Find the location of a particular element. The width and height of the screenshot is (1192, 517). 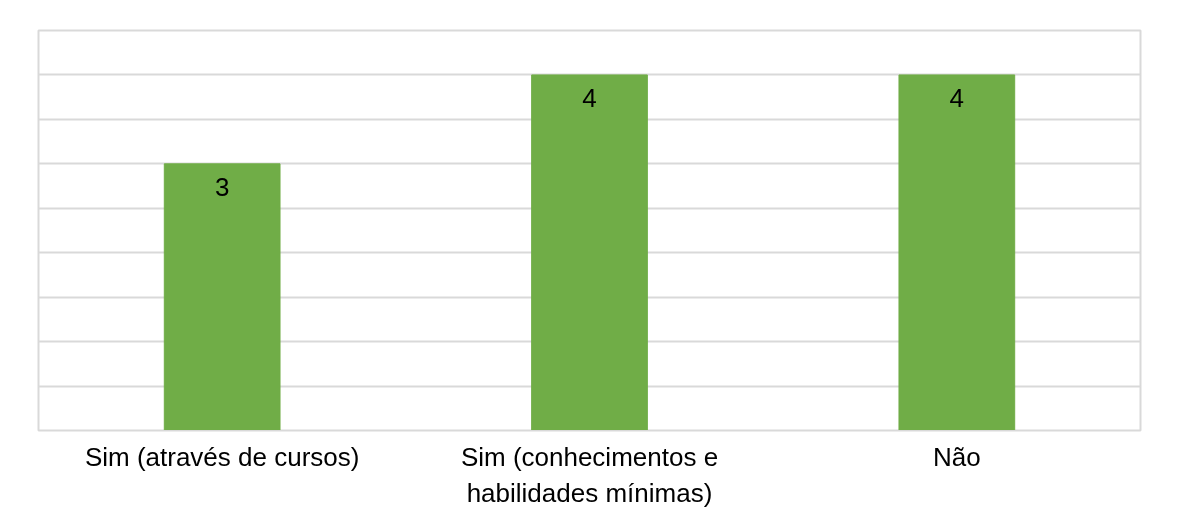

x-tick-label: Sim (conhecimentos e habilidades mínimas) is located at coordinates (589, 474).